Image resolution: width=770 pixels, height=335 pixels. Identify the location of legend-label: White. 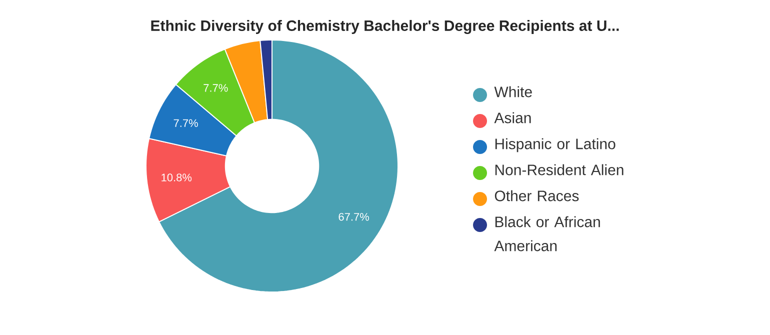
(513, 92).